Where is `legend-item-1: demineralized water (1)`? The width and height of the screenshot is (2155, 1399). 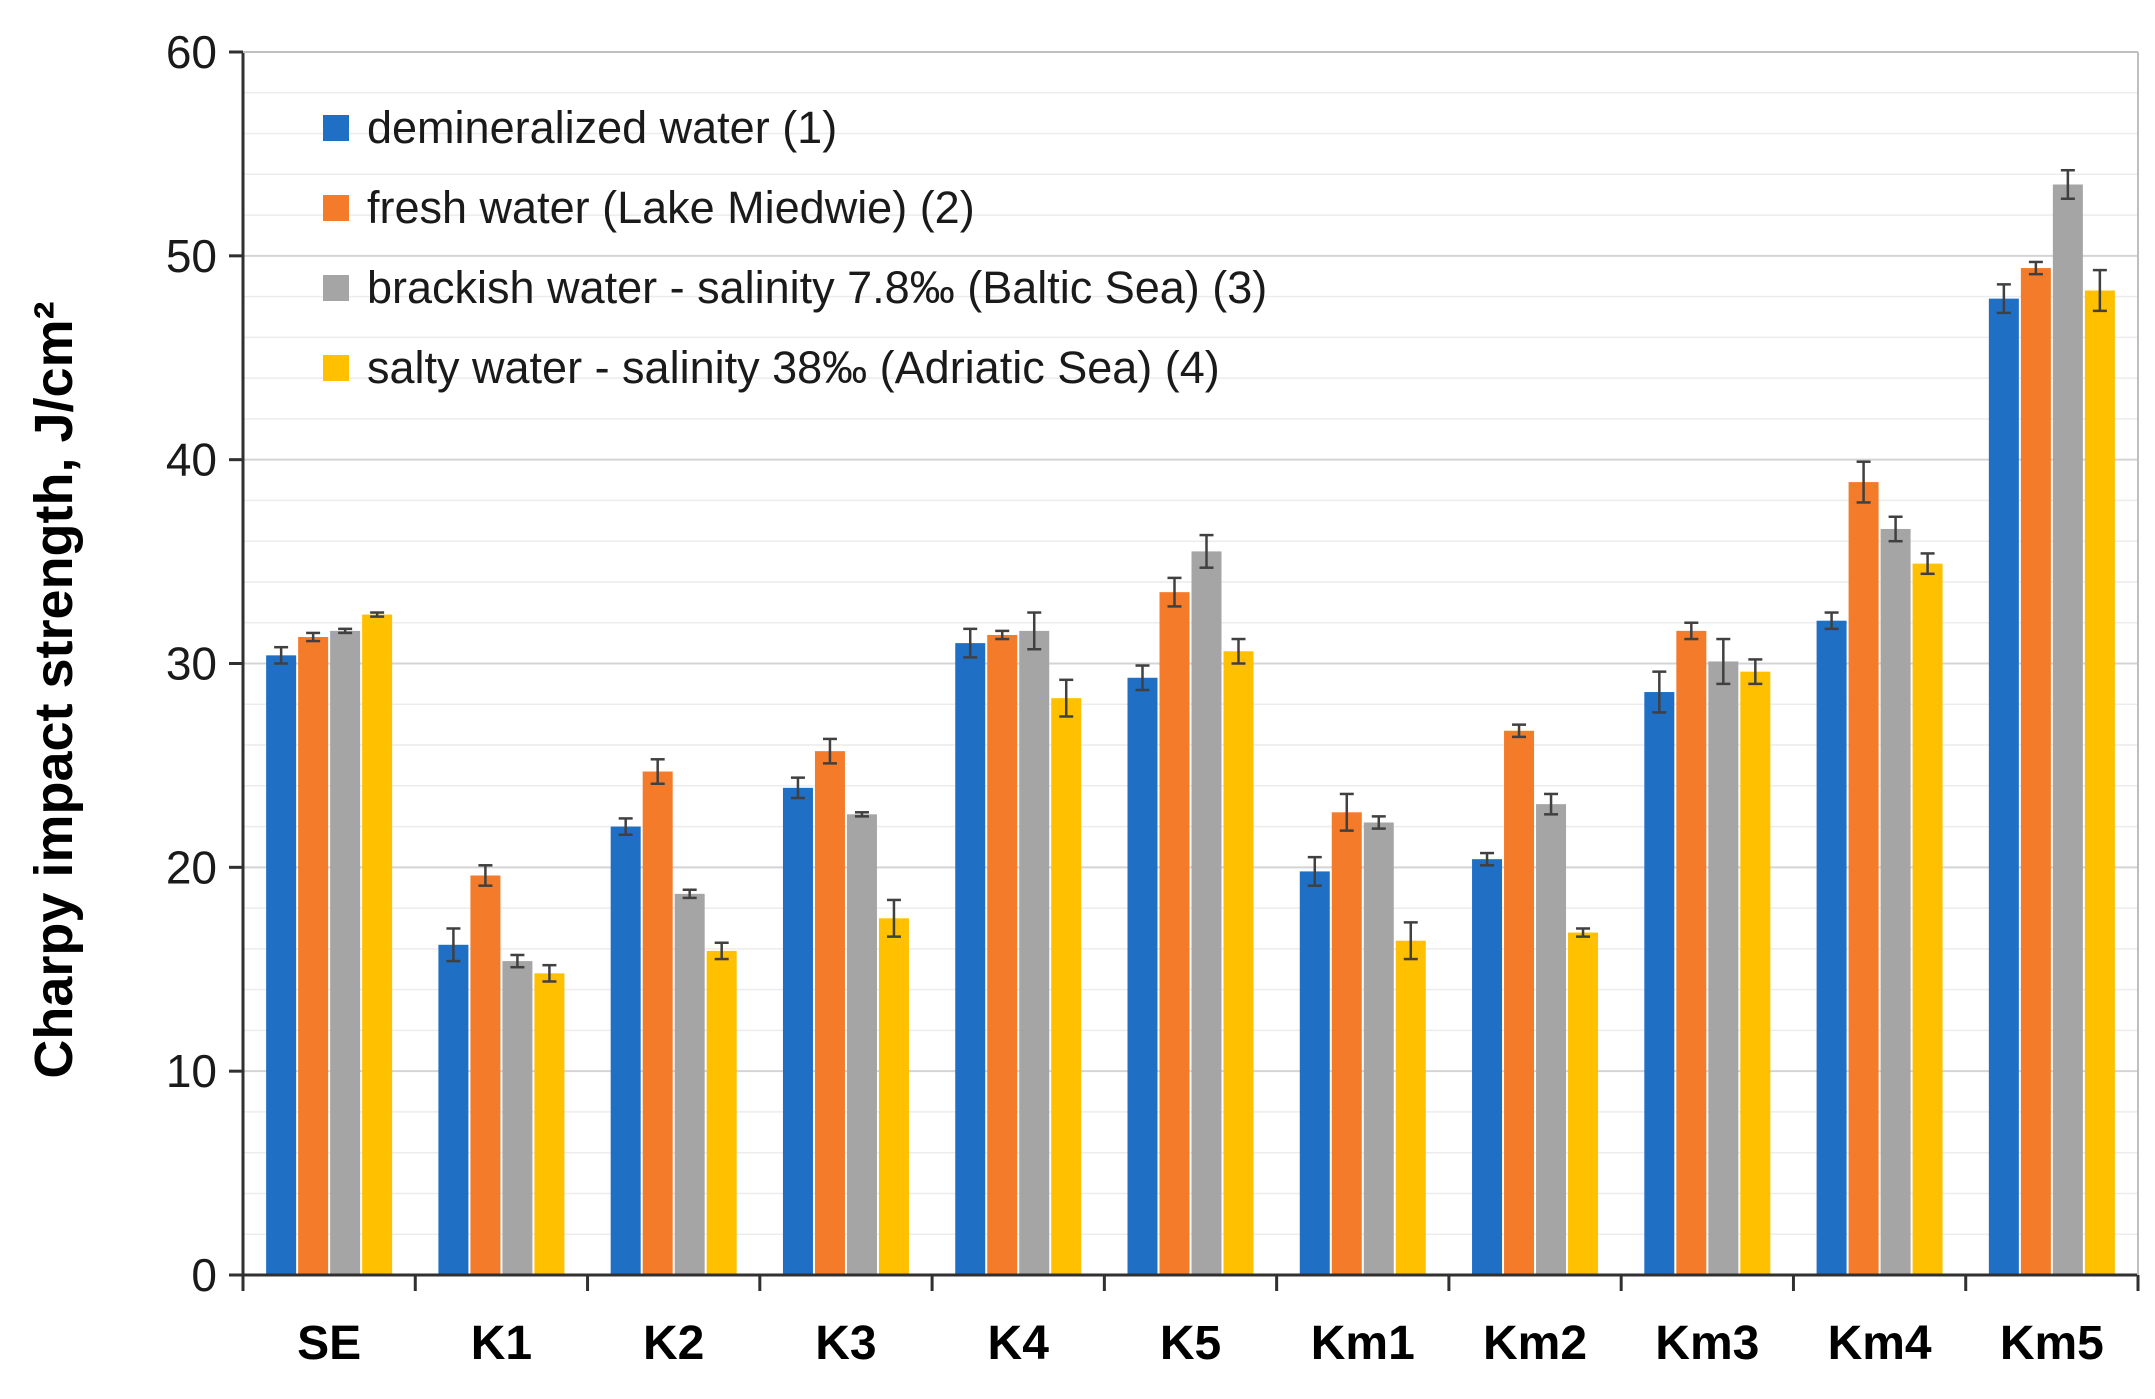 legend-item-1: demineralized water (1) is located at coordinates (580, 127).